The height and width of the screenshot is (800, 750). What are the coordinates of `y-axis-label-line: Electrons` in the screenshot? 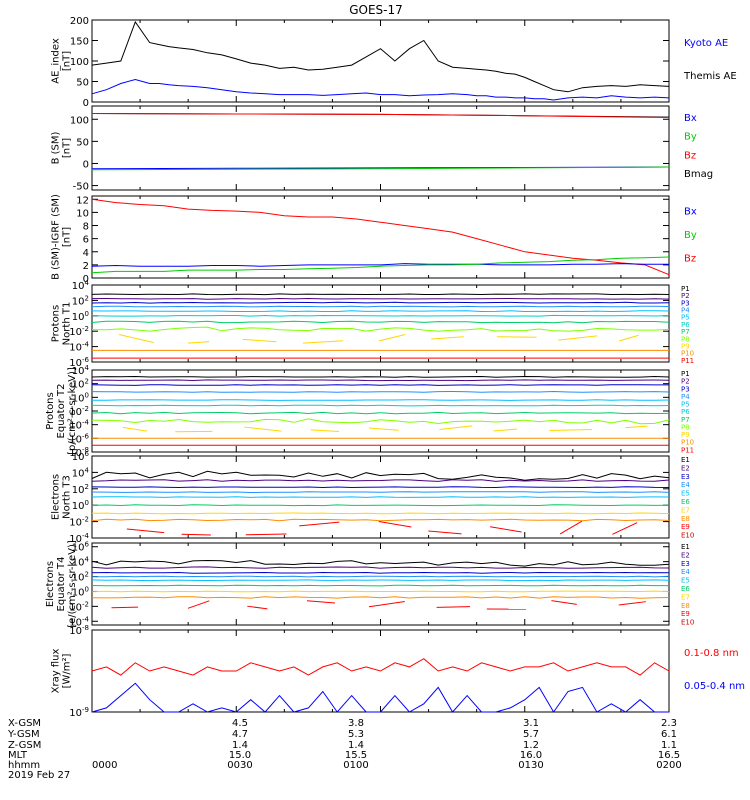 It's located at (50, 584).